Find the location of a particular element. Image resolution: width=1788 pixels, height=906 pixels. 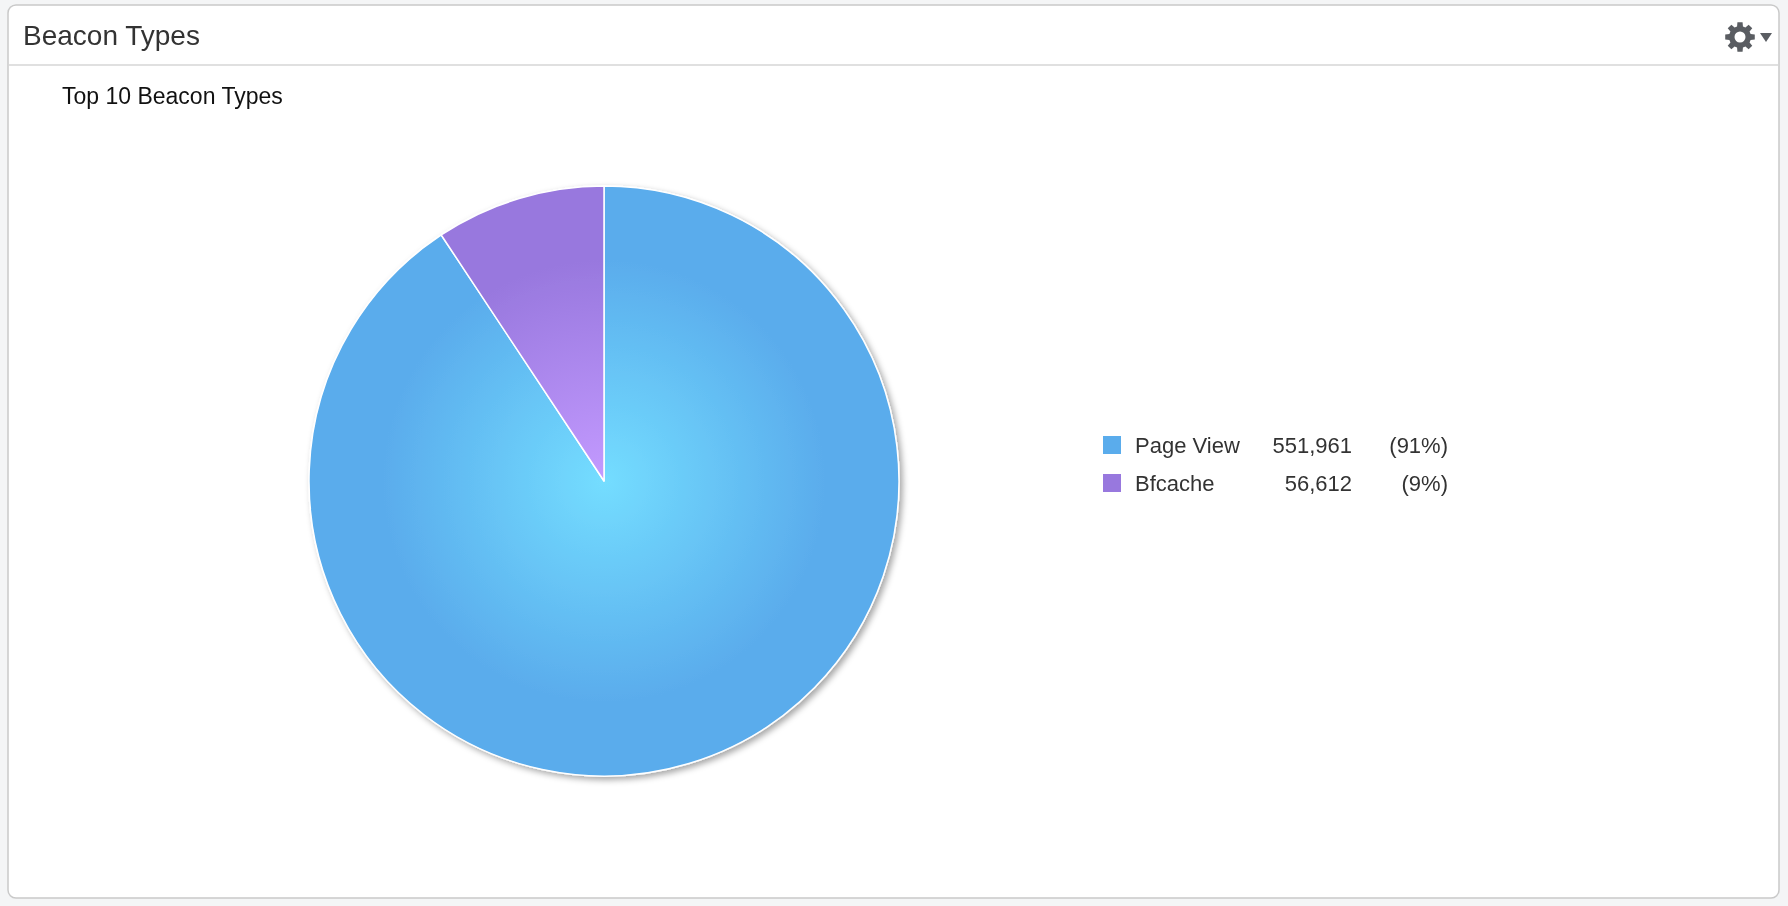

text: (91%) is located at coordinates (1418, 445).